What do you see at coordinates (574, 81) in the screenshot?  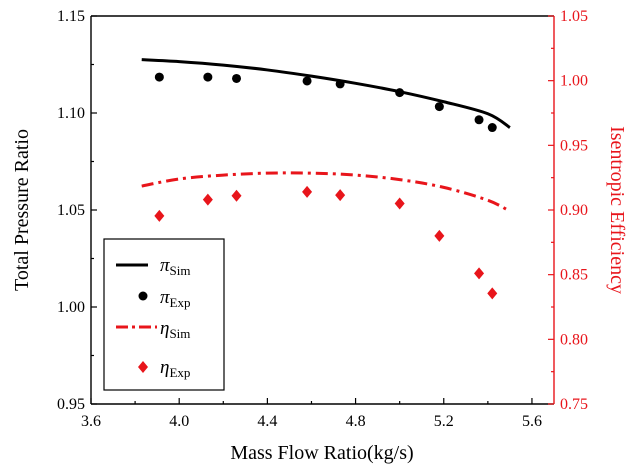 I see `right-y-tick-label: 1.00` at bounding box center [574, 81].